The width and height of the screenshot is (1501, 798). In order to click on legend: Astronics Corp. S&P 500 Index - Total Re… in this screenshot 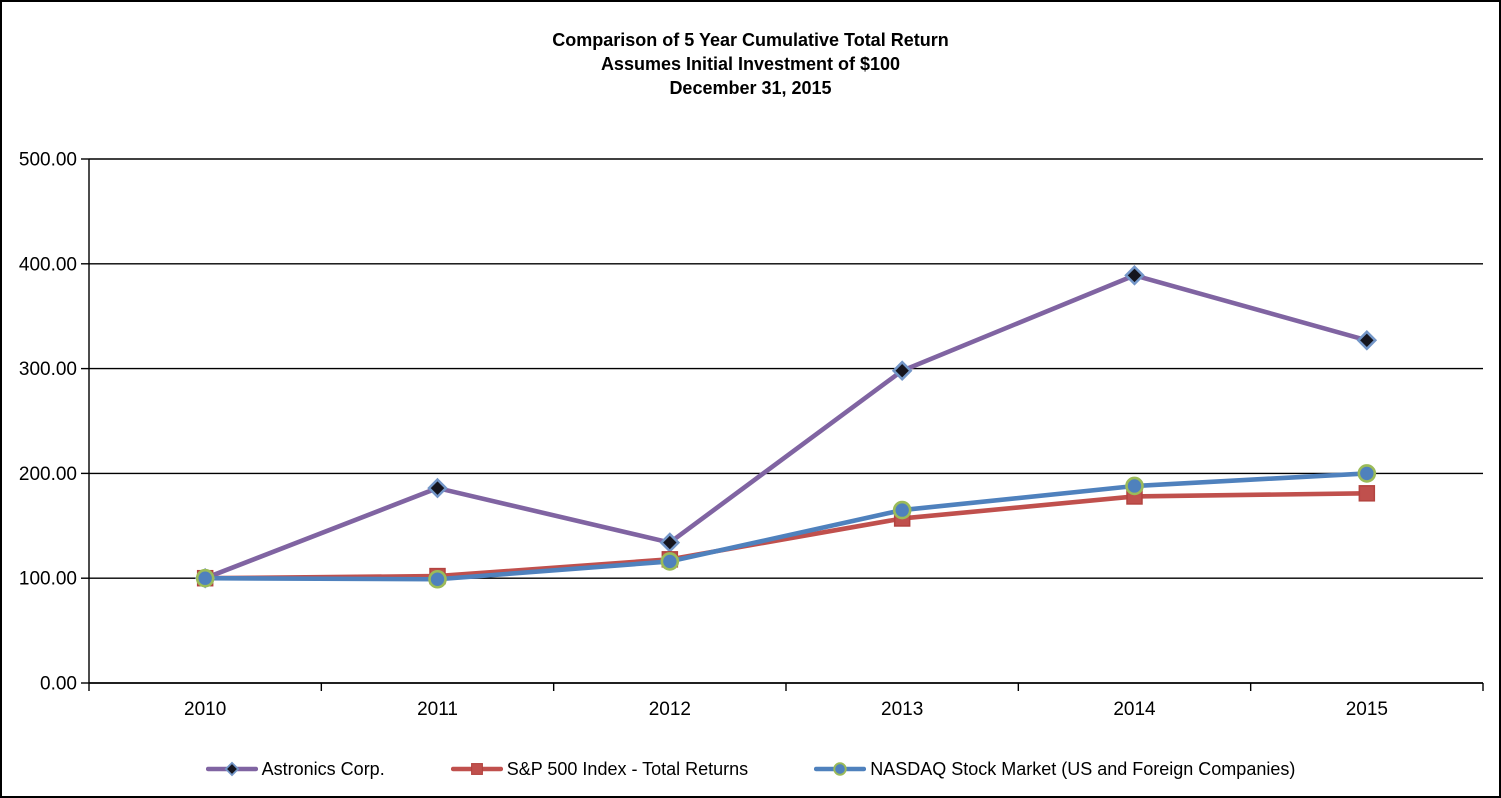, I will do `click(750, 769)`.